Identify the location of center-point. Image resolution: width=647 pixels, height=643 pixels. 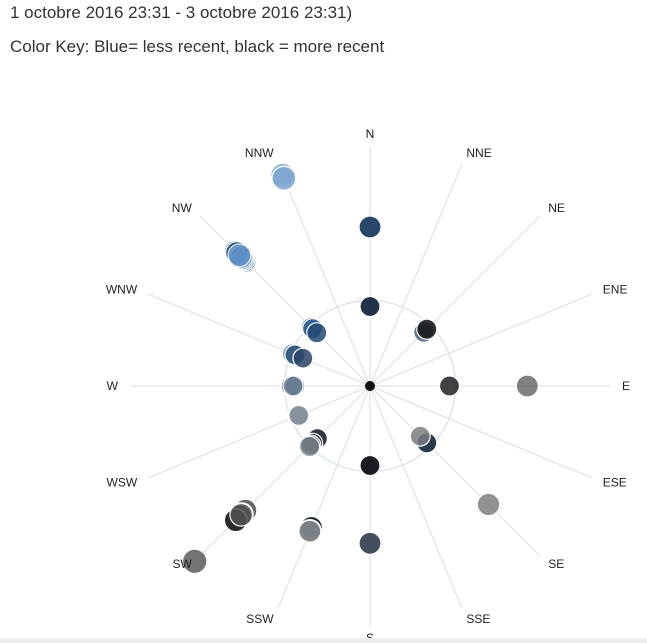
(370, 386).